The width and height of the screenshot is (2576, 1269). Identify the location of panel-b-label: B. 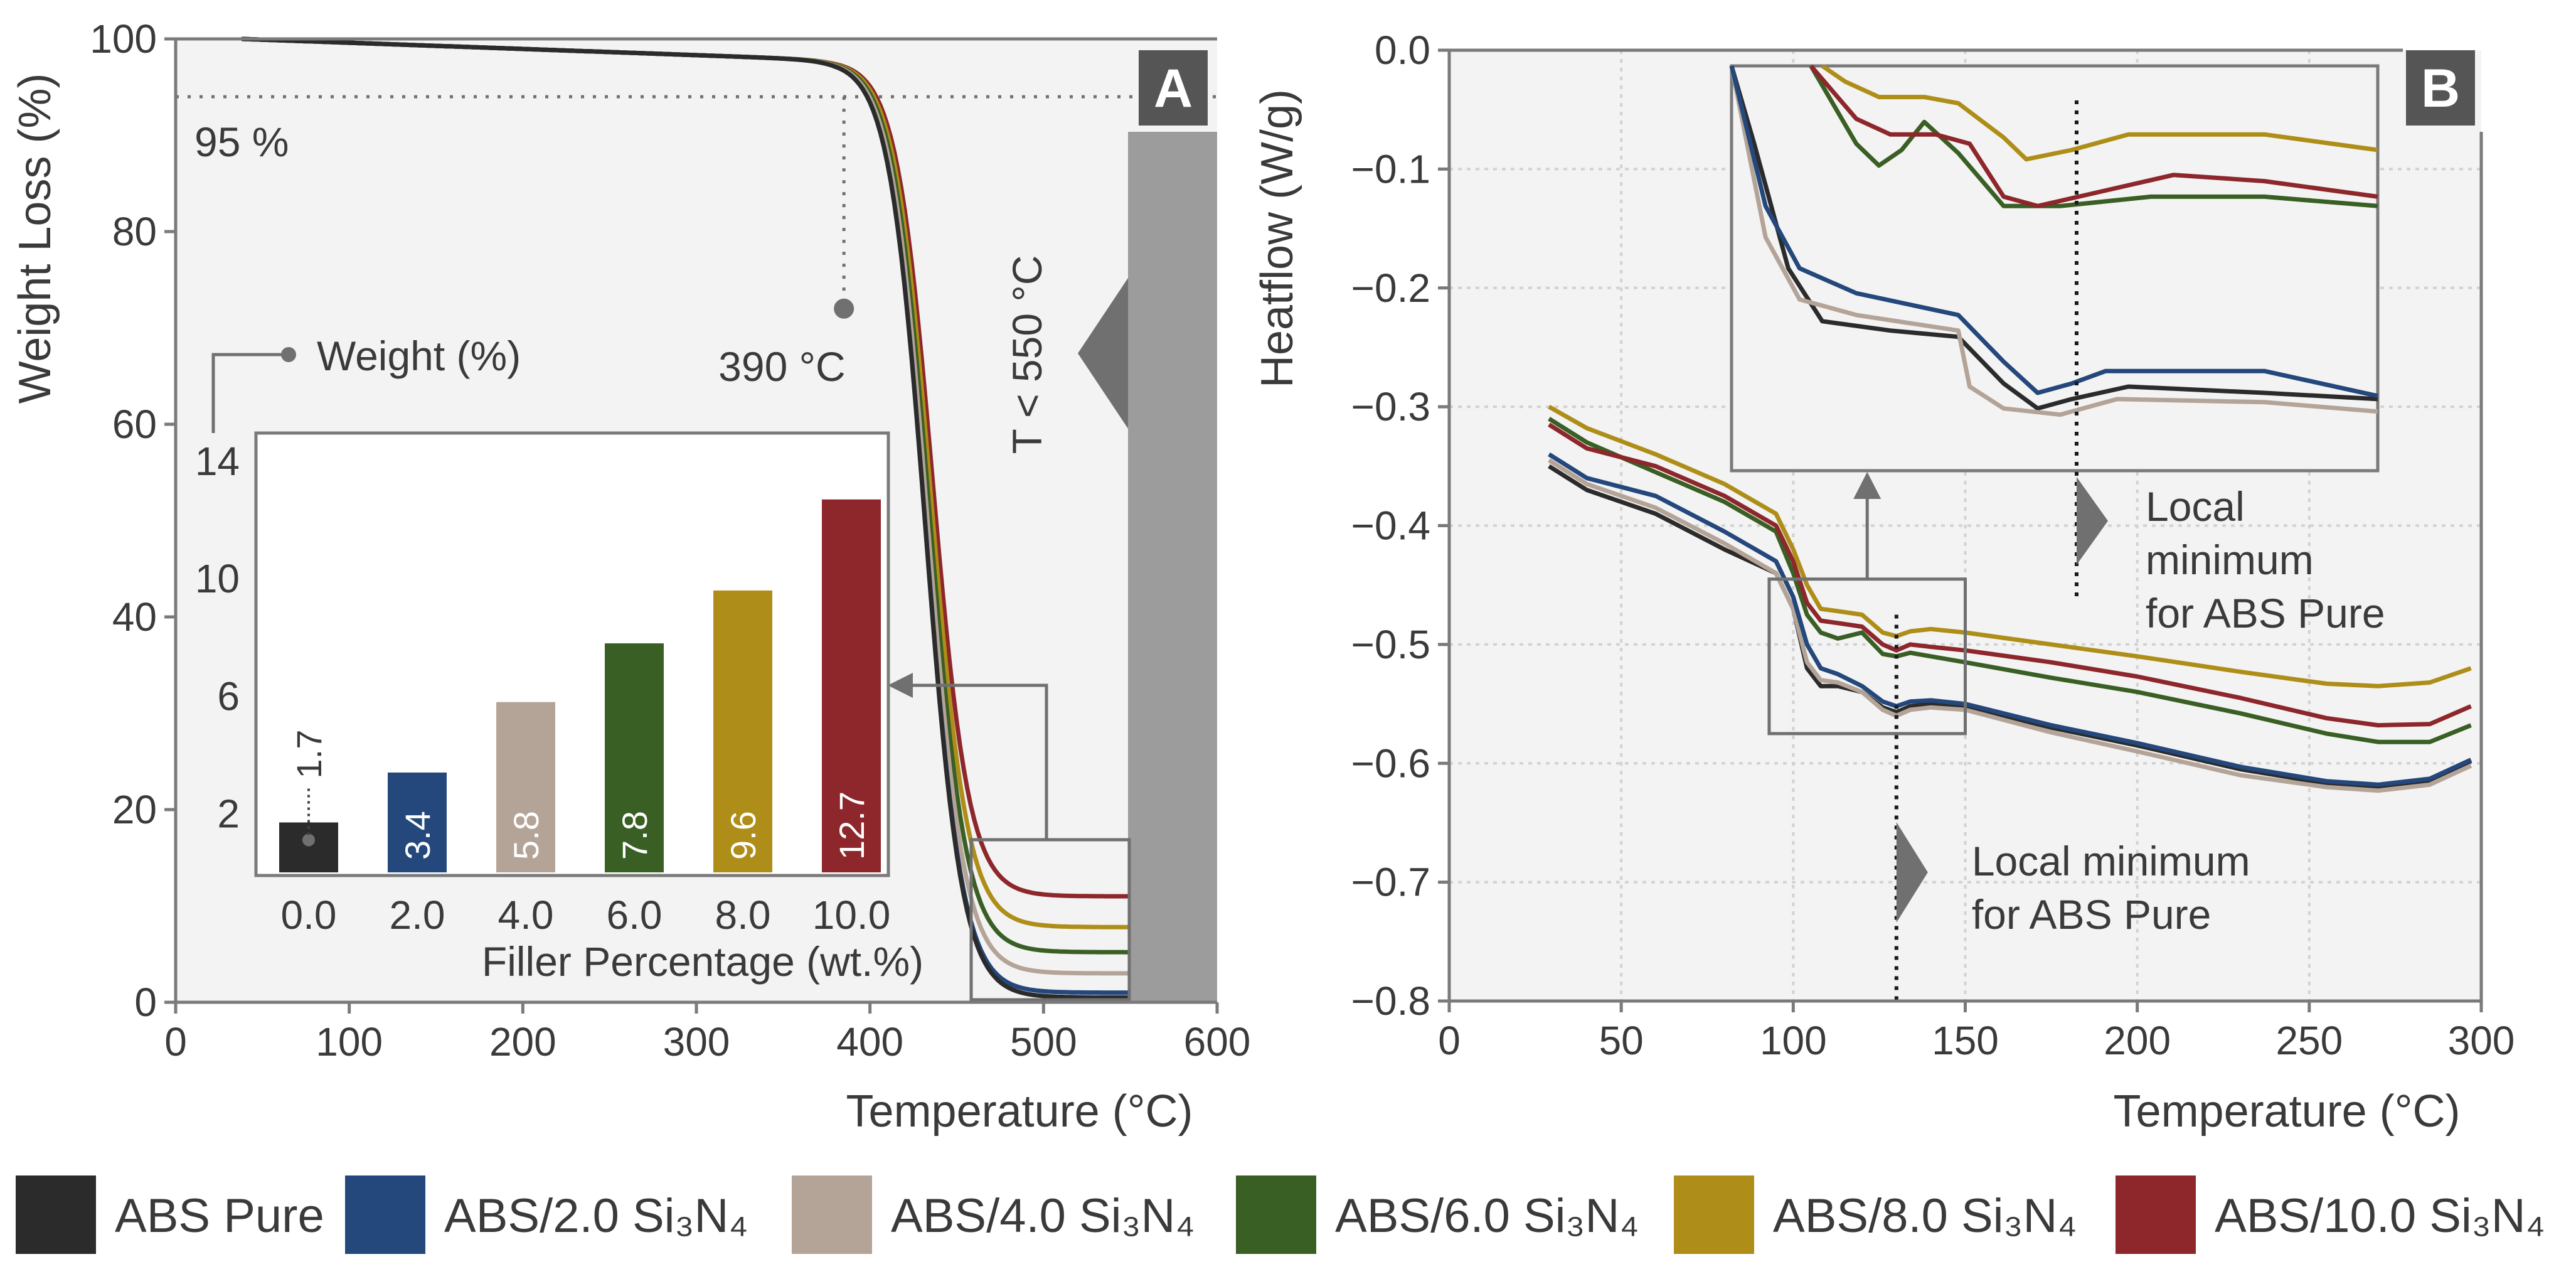
(2441, 88).